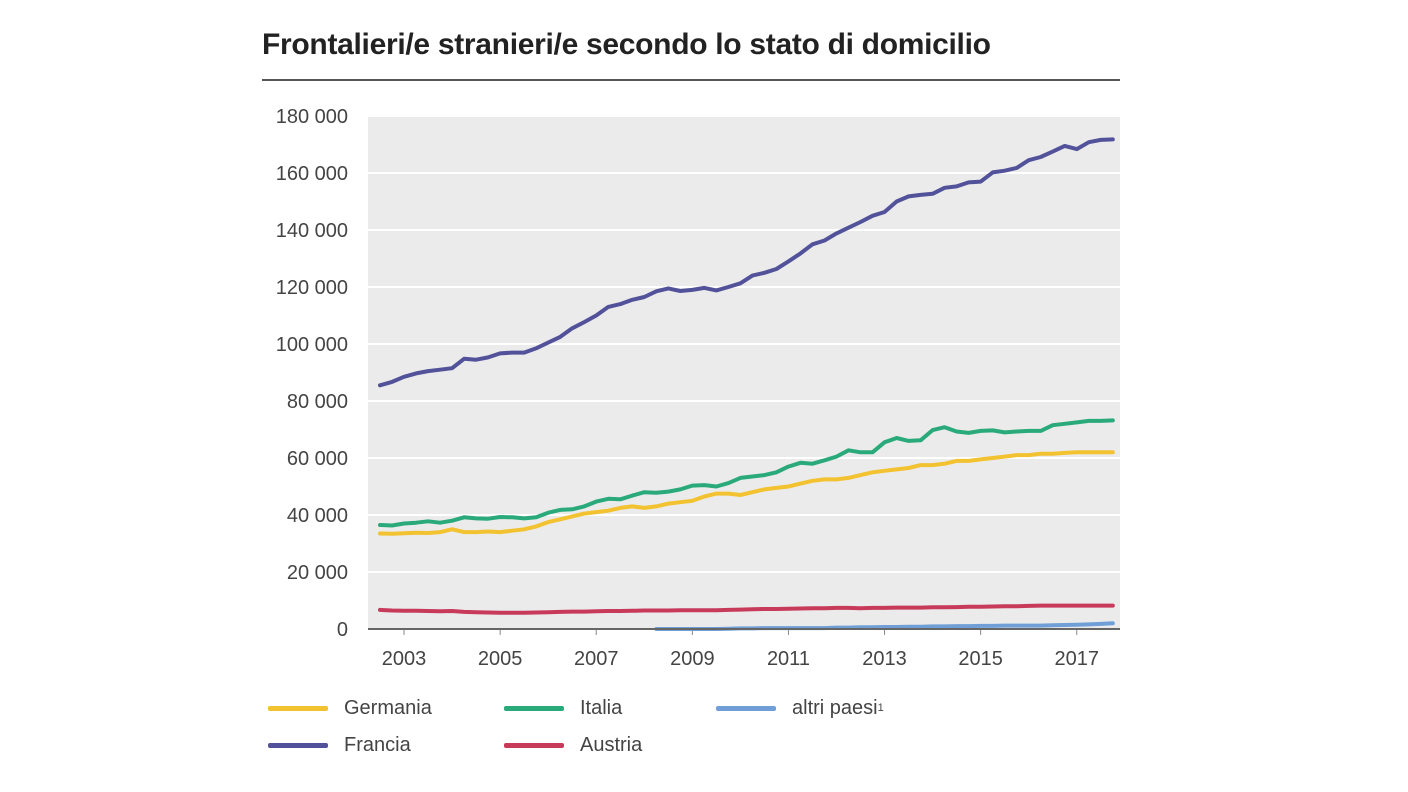 The height and width of the screenshot is (792, 1408). I want to click on legend-item-altri-paesi: altri paesi 1, so click(800, 708).